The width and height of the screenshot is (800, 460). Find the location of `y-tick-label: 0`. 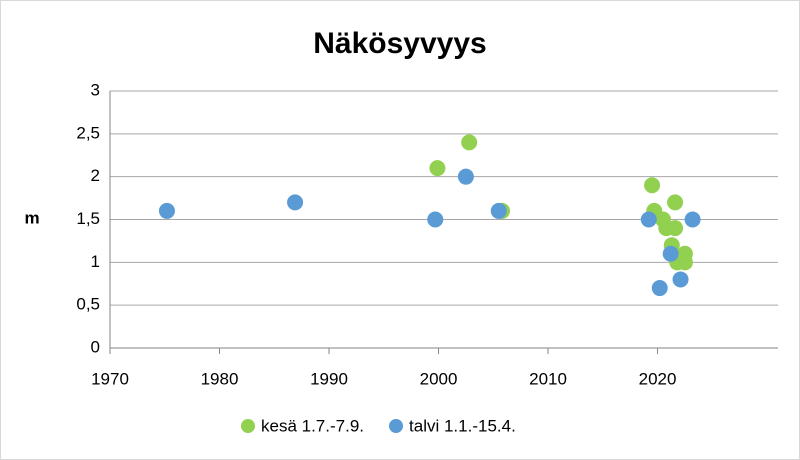

y-tick-label: 0 is located at coordinates (95, 346).